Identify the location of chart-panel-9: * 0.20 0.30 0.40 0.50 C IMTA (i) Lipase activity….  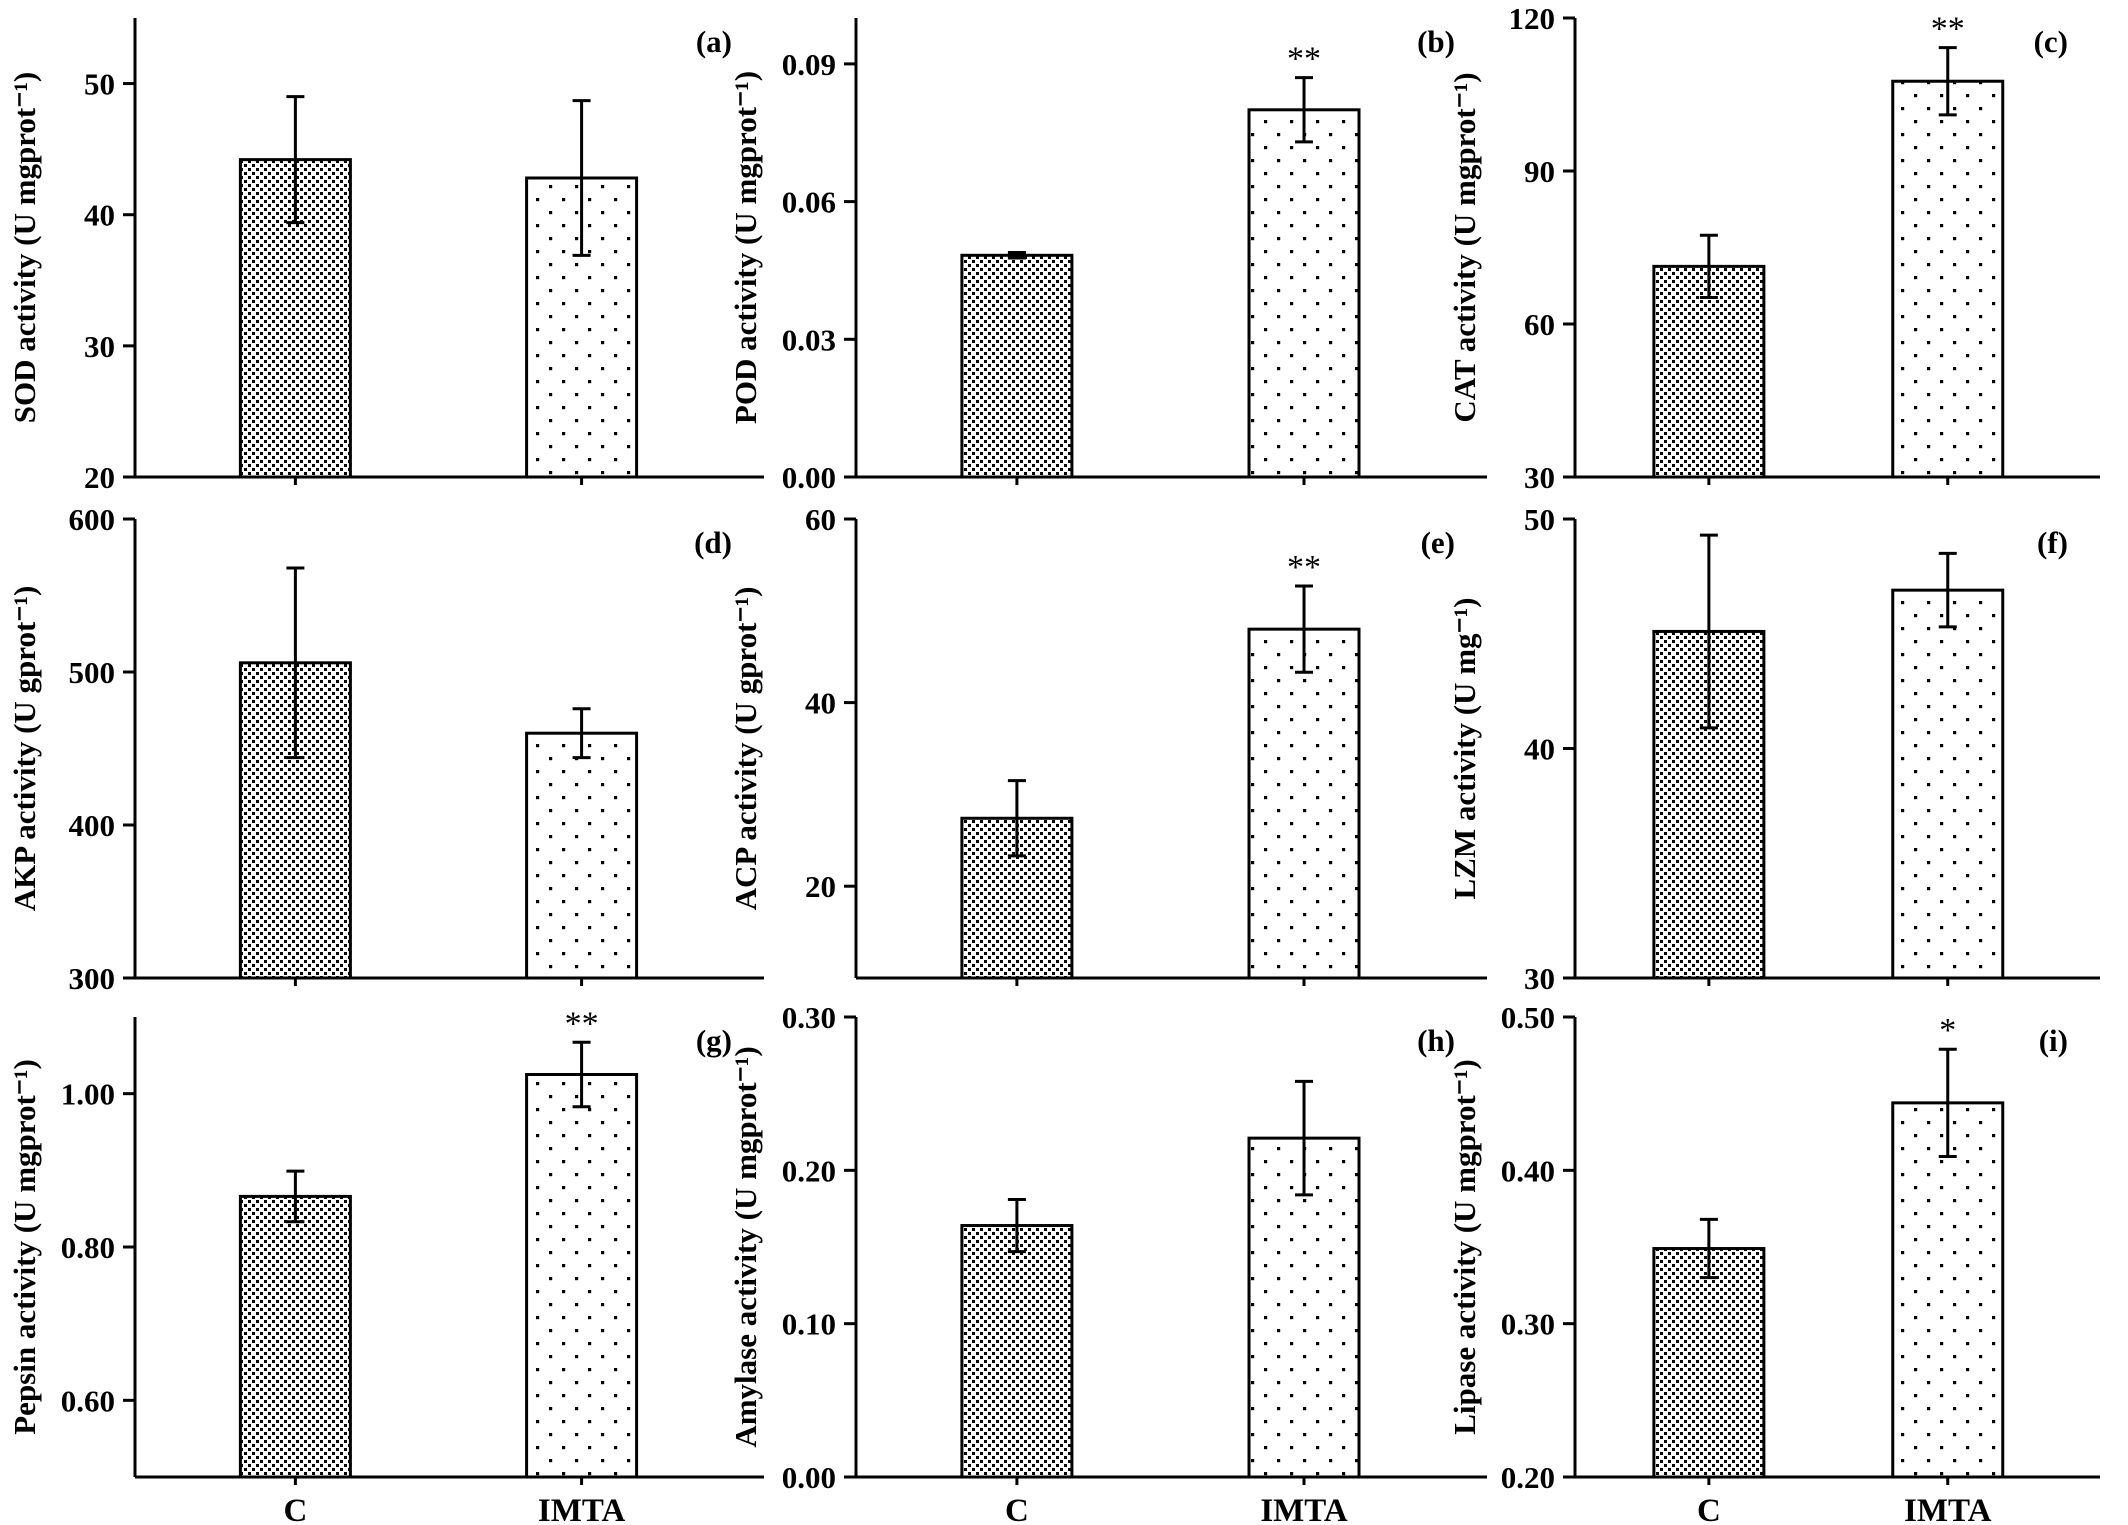
(1773, 1262).